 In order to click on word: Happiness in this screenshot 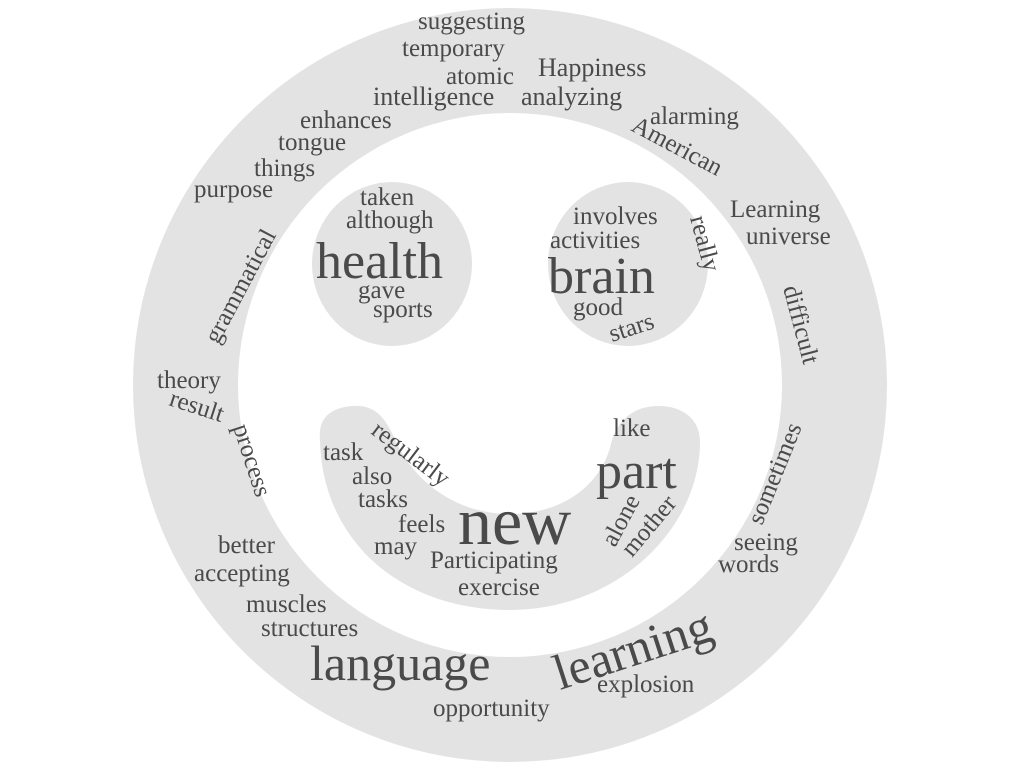, I will do `click(592, 67)`.